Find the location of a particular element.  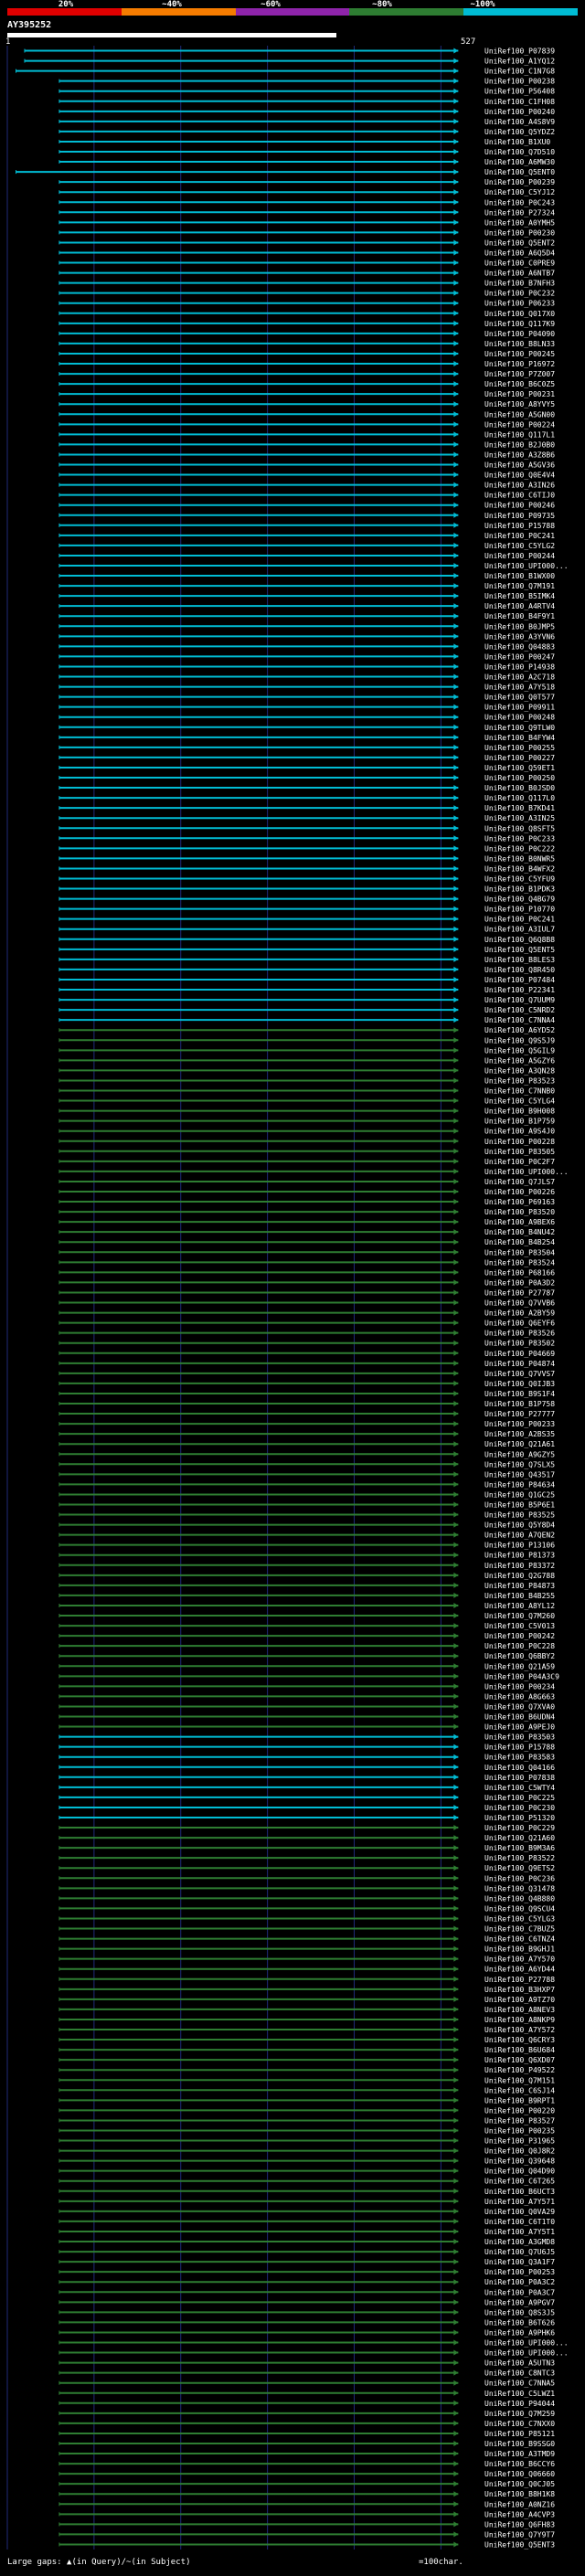

hit-label: UniRef100_B4NU42 is located at coordinates (519, 1232).